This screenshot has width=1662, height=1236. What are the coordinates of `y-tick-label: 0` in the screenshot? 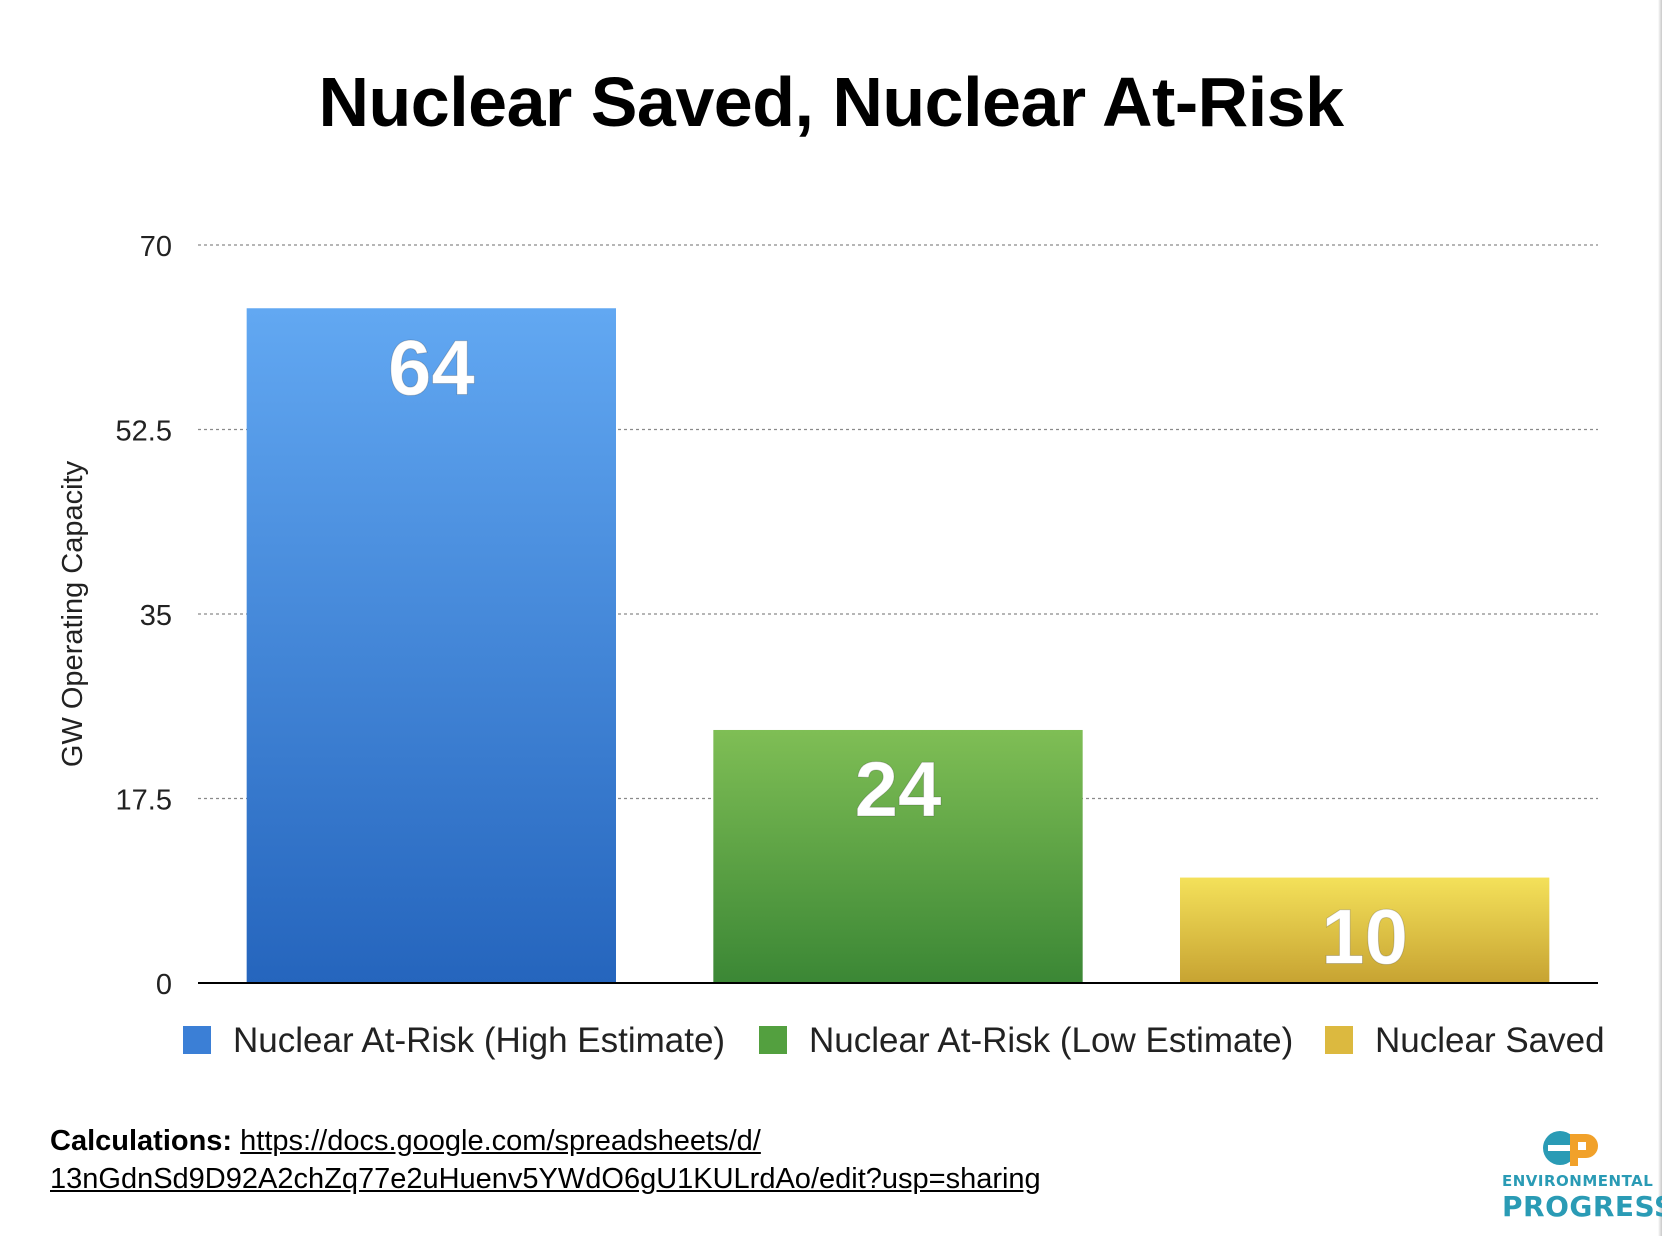 It's located at (164, 985).